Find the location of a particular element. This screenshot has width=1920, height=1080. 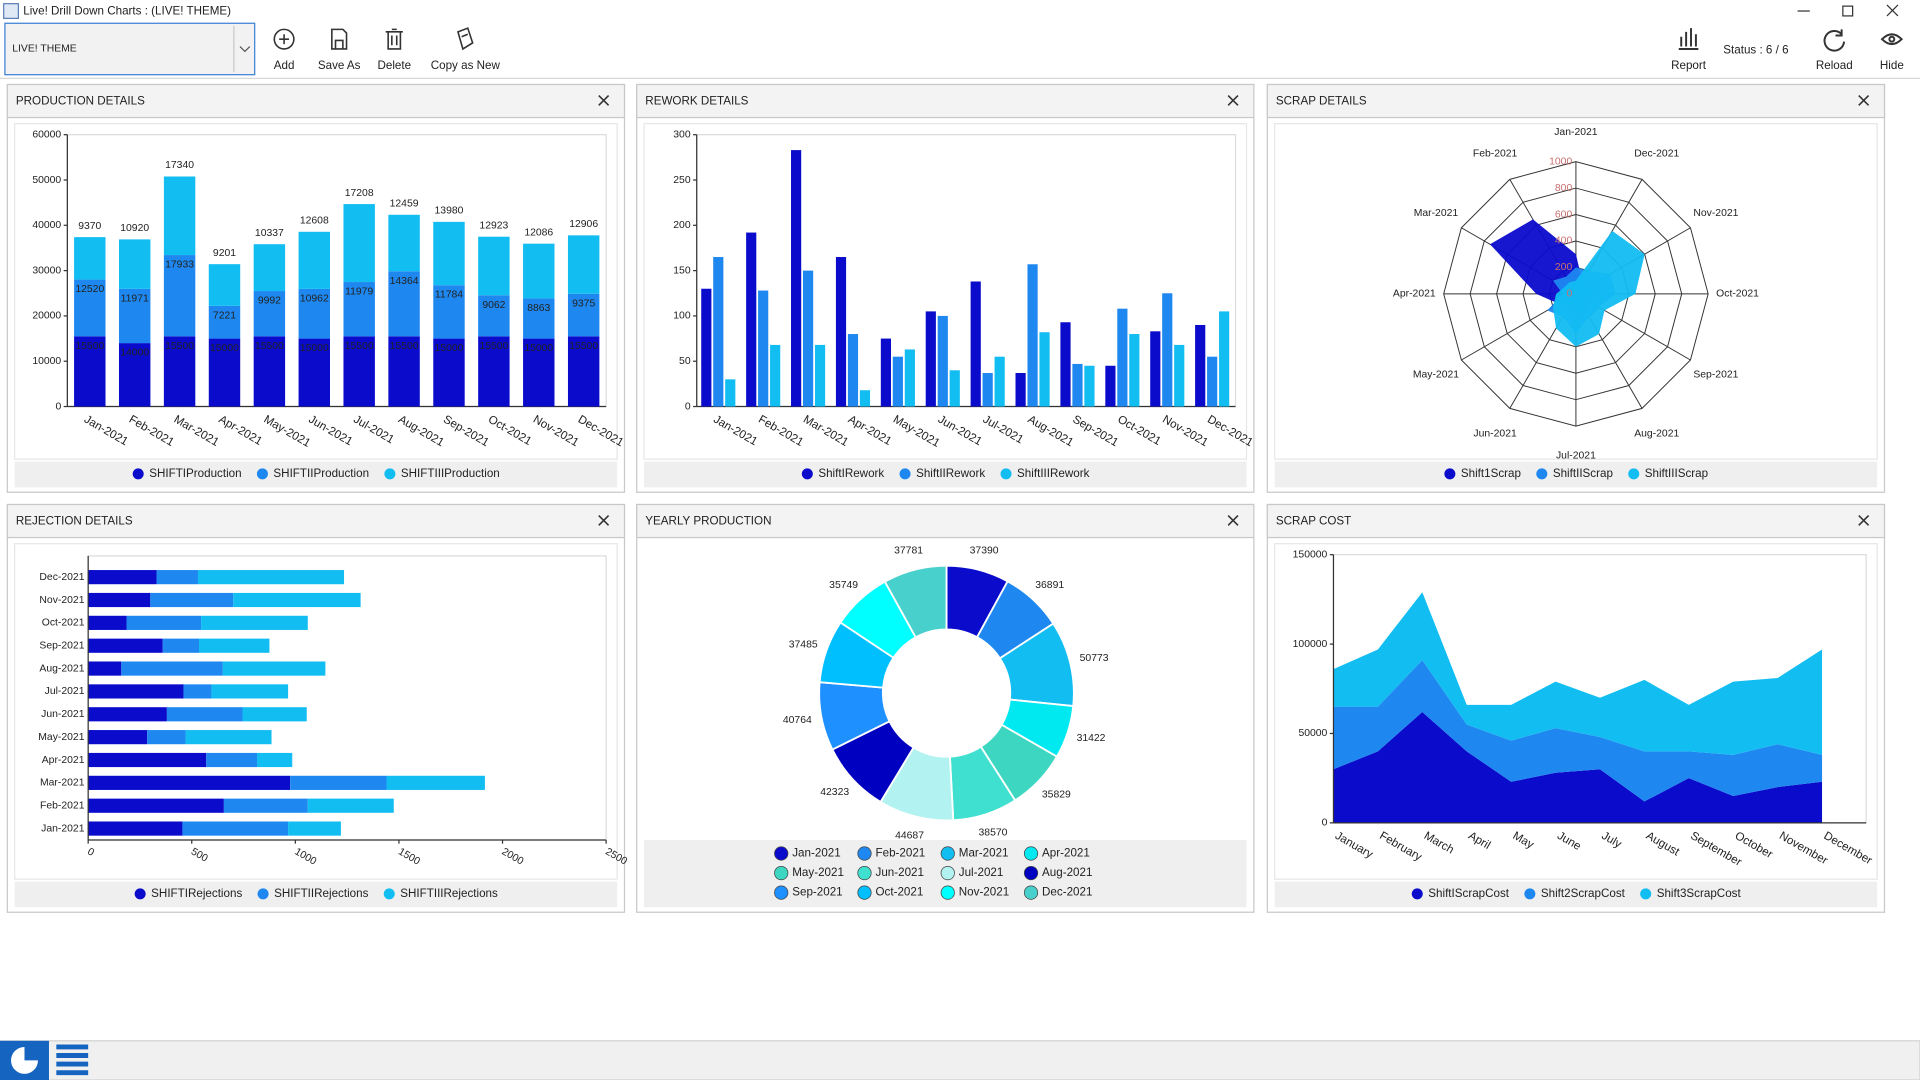

y-tick-label: Nov-2021 is located at coordinates (61, 600).